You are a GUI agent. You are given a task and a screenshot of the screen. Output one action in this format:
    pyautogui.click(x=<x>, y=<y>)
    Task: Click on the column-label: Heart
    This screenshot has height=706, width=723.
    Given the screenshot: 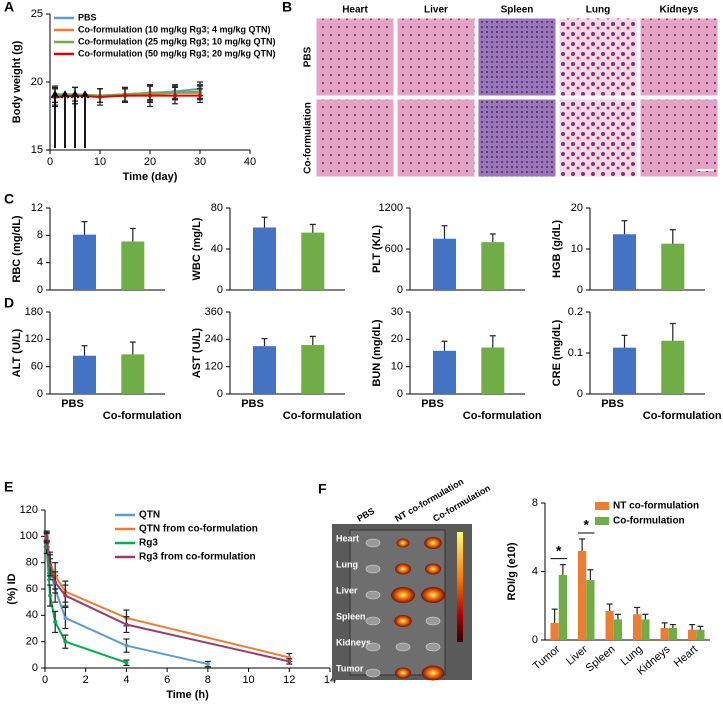 What is the action you would take?
    pyautogui.click(x=355, y=10)
    